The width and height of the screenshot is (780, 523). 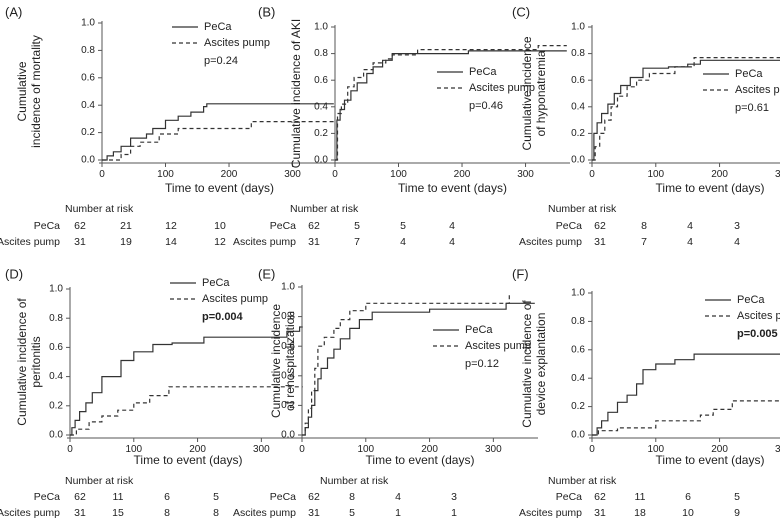 I want to click on y-axis-label: of rehospitalization, so click(x=290, y=361).